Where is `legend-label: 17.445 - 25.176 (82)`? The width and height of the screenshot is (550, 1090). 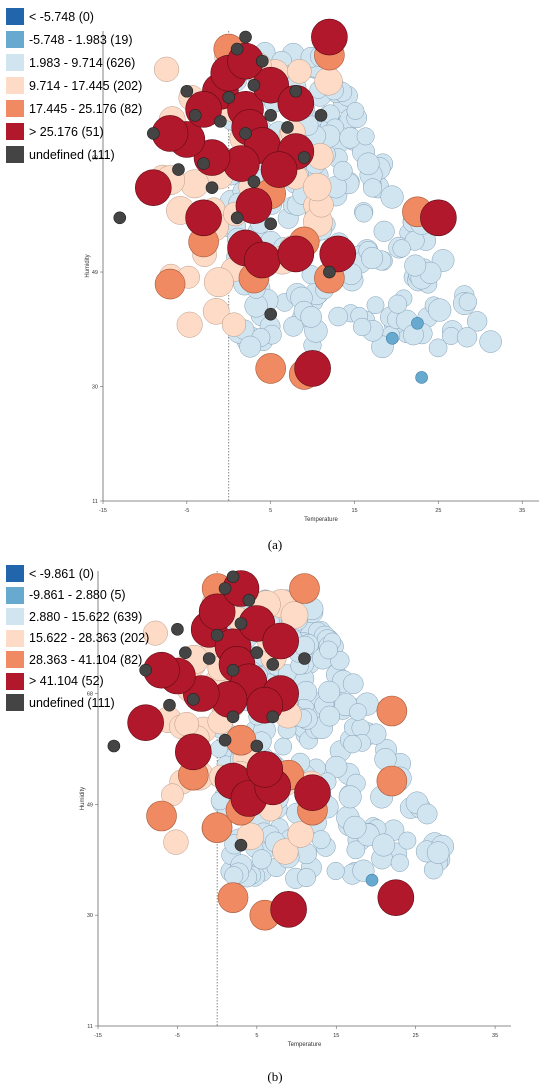
legend-label: 17.445 - 25.176 (82) is located at coordinates (86, 108).